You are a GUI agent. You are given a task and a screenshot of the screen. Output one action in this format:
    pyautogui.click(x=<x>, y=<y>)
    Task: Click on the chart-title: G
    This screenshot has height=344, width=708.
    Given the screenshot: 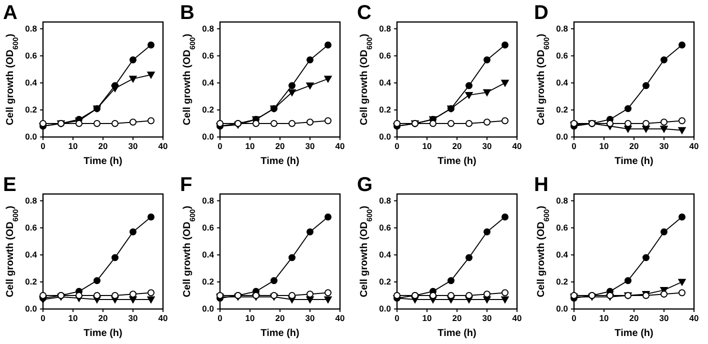 What is the action you would take?
    pyautogui.click(x=365, y=185)
    